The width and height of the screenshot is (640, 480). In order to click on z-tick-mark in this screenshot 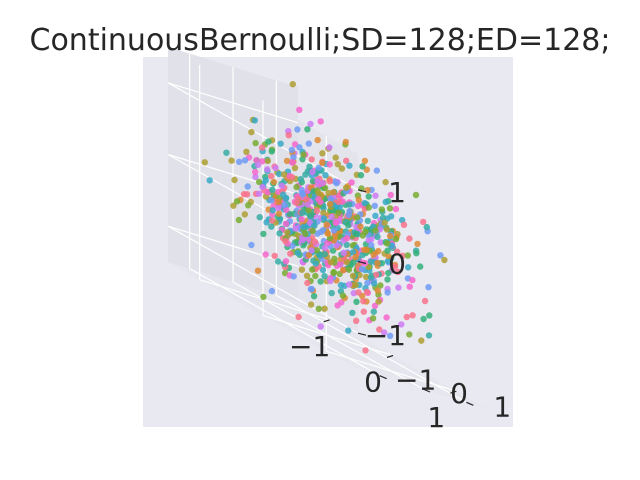, I will do `click(362, 262)`.